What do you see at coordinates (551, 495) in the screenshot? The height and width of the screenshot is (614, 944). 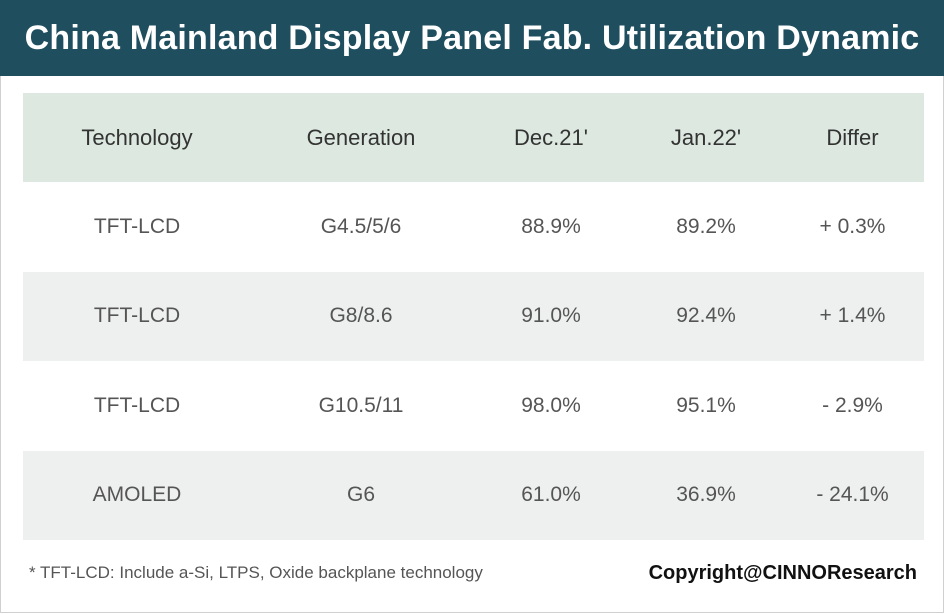 I see `cell-dec21: 61.0%` at bounding box center [551, 495].